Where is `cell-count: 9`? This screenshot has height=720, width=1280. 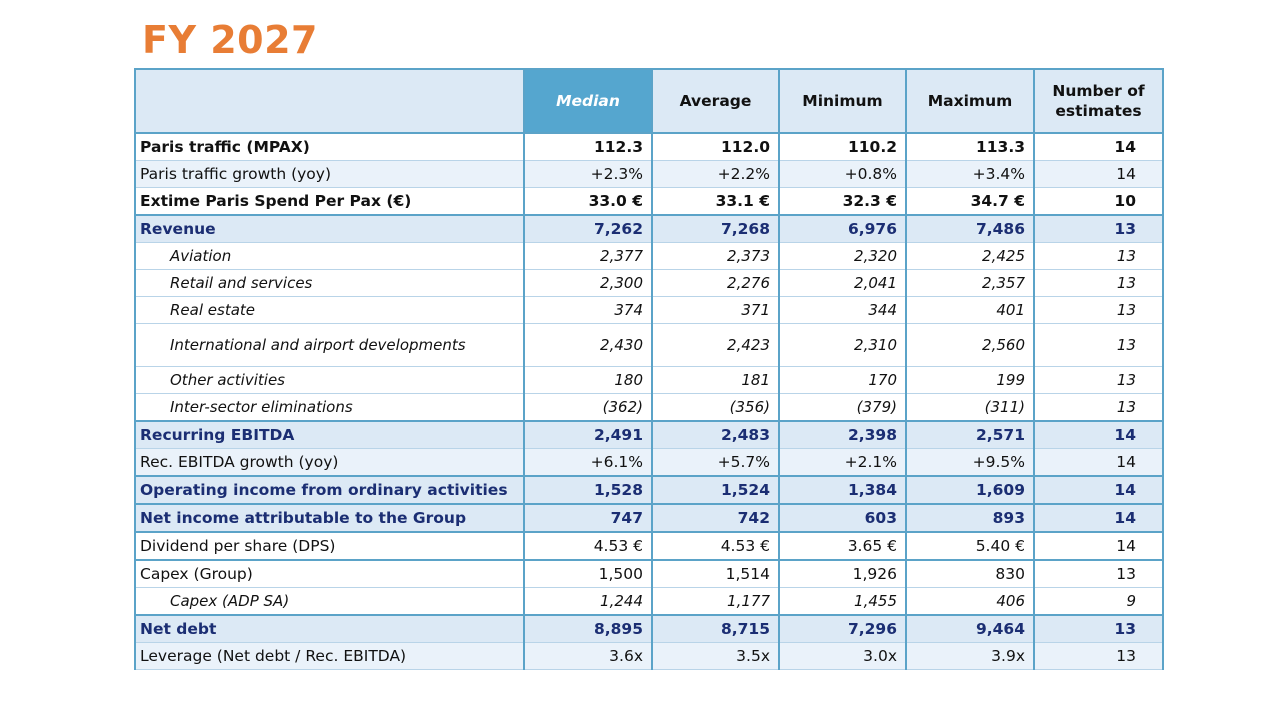 cell-count: 9 is located at coordinates (1098, 601).